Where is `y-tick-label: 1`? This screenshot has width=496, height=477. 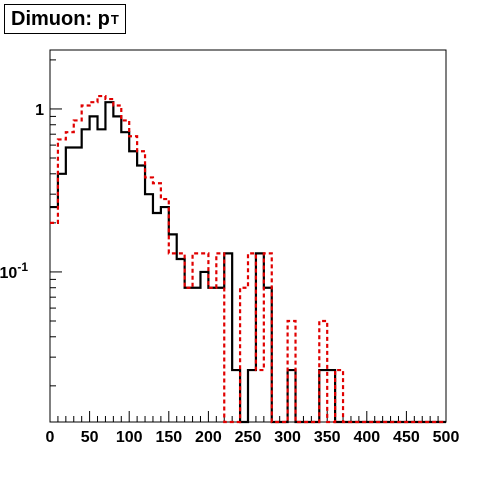
y-tick-label: 1 is located at coordinates (39, 110).